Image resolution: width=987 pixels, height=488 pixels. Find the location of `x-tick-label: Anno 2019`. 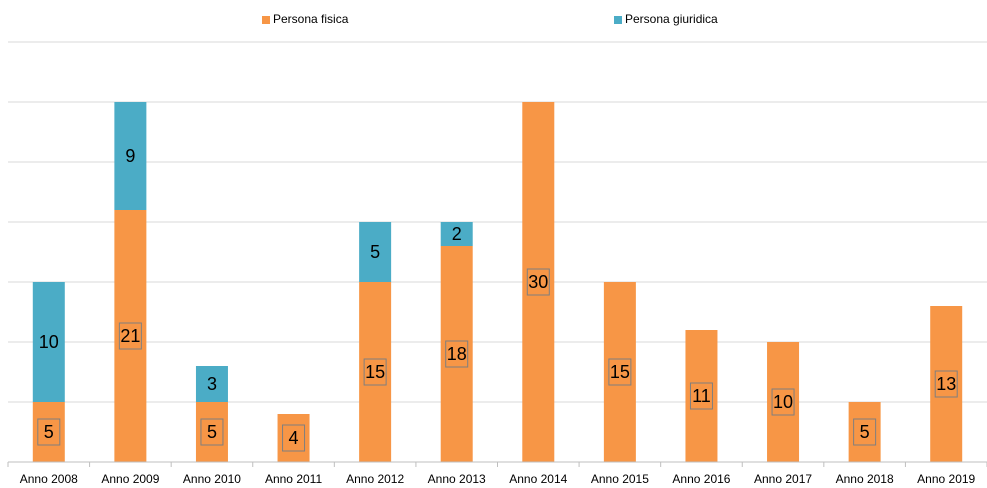

x-tick-label: Anno 2019 is located at coordinates (946, 479).